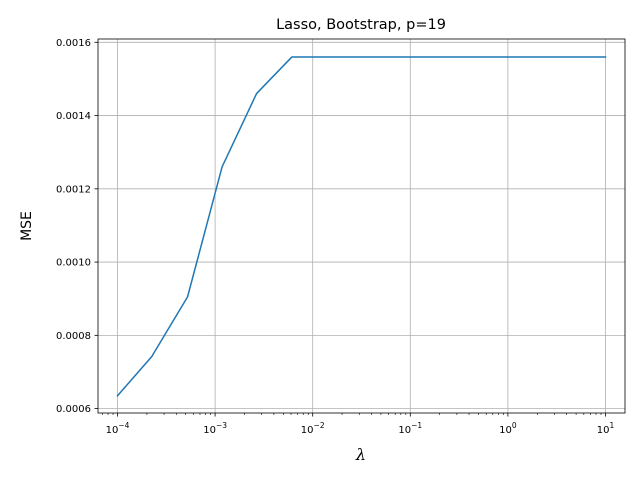 This screenshot has height=480, width=640. What do you see at coordinates (361, 25) in the screenshot?
I see `chart-title: Lasso, Bootstrap, p=19` at bounding box center [361, 25].